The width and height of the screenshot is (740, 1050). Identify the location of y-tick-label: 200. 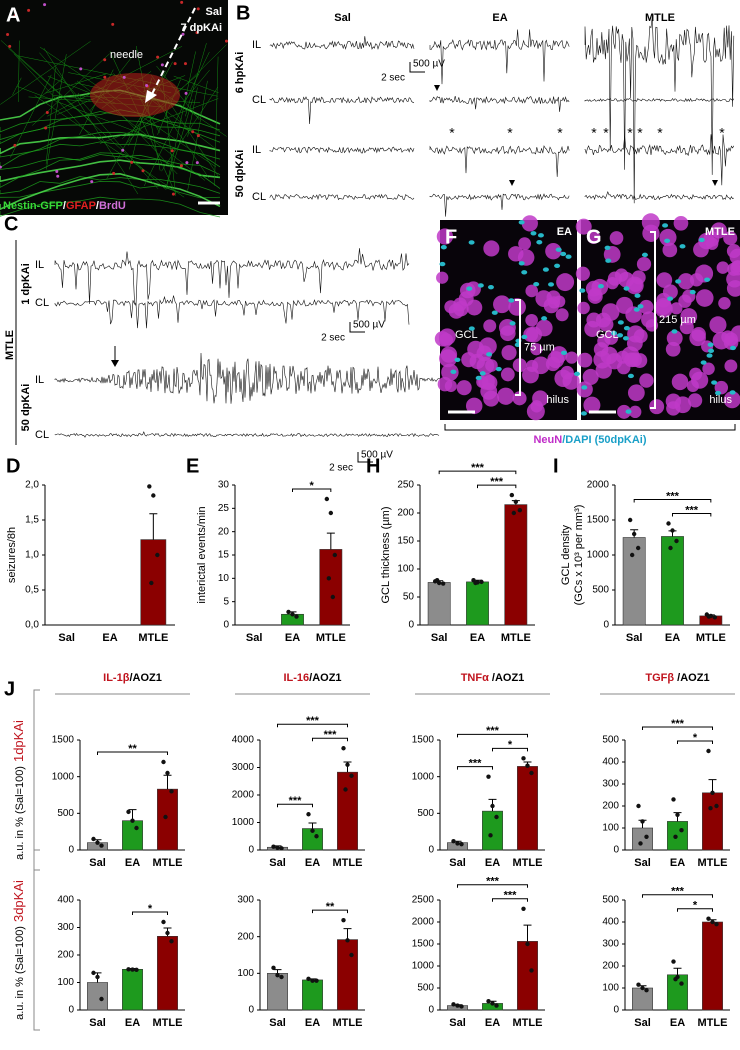
(610, 806).